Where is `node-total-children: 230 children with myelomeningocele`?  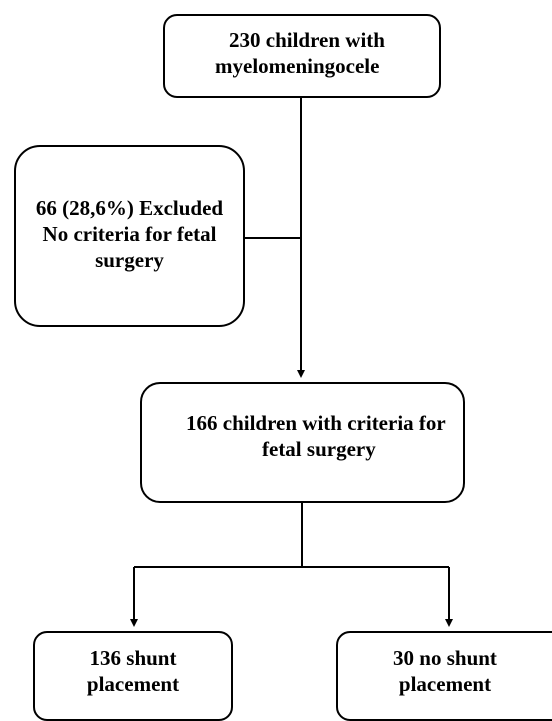 node-total-children: 230 children with myelomeningocele is located at coordinates (302, 56).